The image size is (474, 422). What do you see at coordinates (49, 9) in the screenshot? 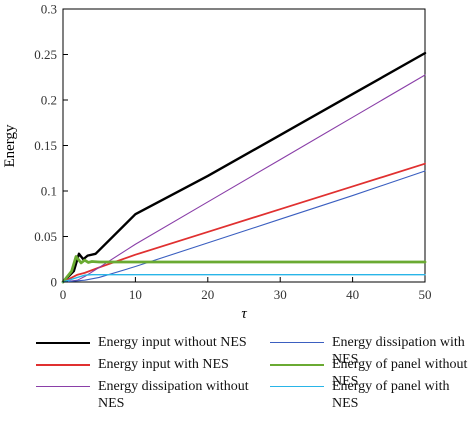
I see `y-tick-label: 0.3` at bounding box center [49, 9].